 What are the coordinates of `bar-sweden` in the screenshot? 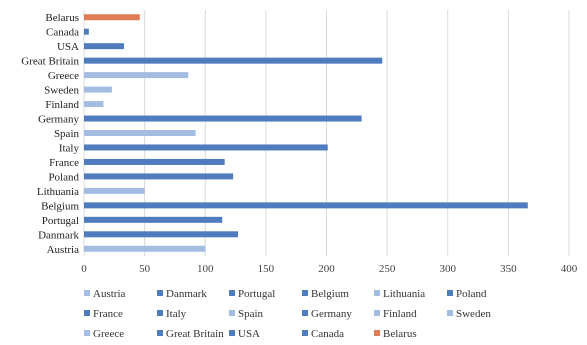 It's located at (98, 89).